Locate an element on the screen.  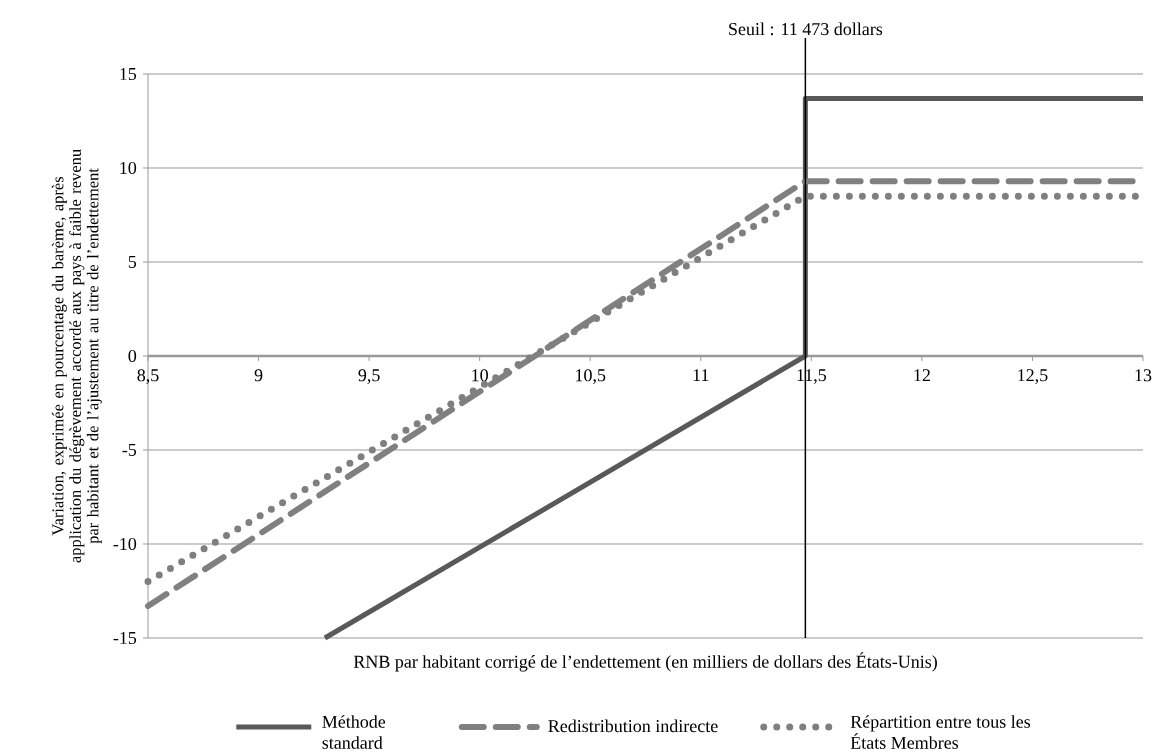
ref-line-label: Seuil : 11 473 dollars is located at coordinates (806, 29).